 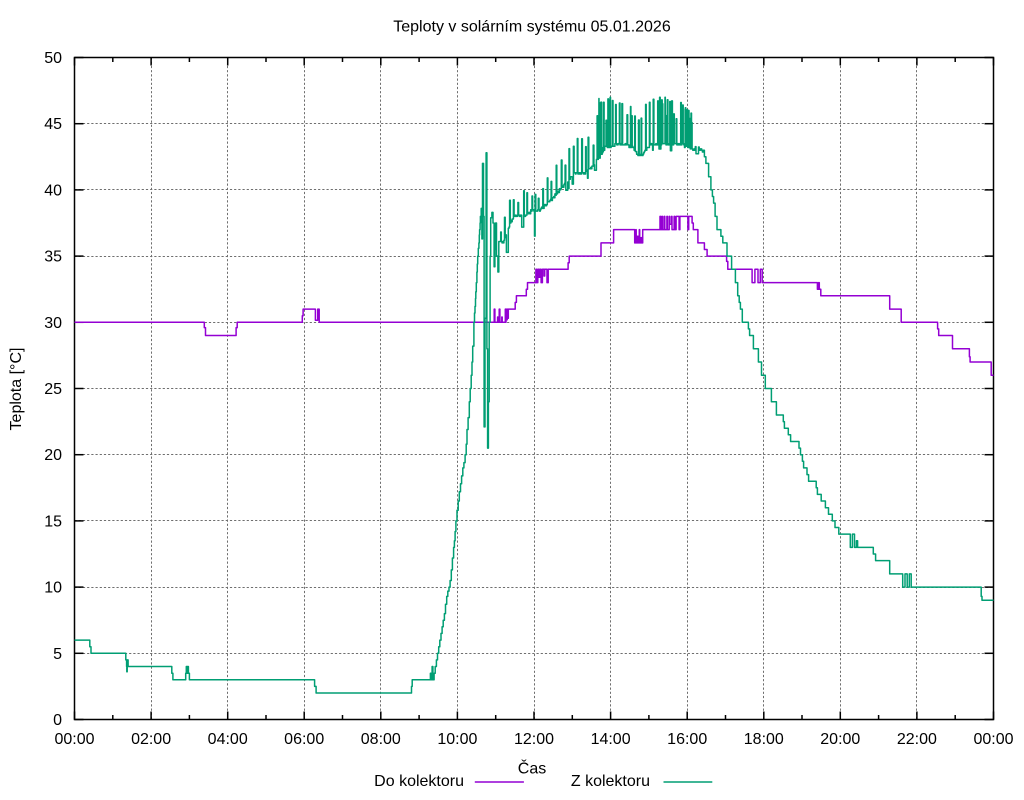 What do you see at coordinates (917, 739) in the screenshot?
I see `svg-text: 22:00` at bounding box center [917, 739].